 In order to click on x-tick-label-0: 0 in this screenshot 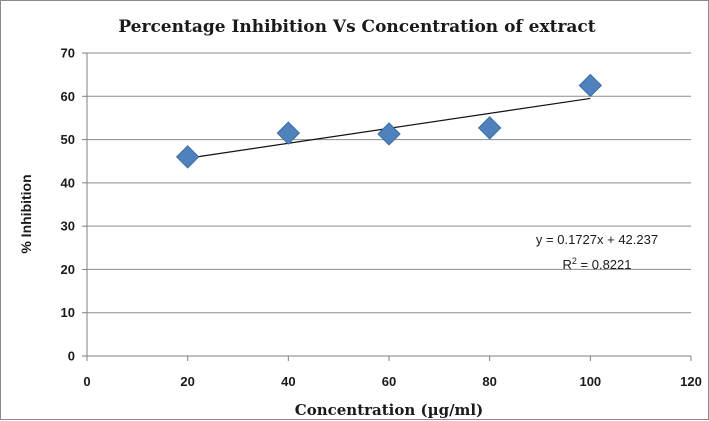, I will do `click(86, 381)`.